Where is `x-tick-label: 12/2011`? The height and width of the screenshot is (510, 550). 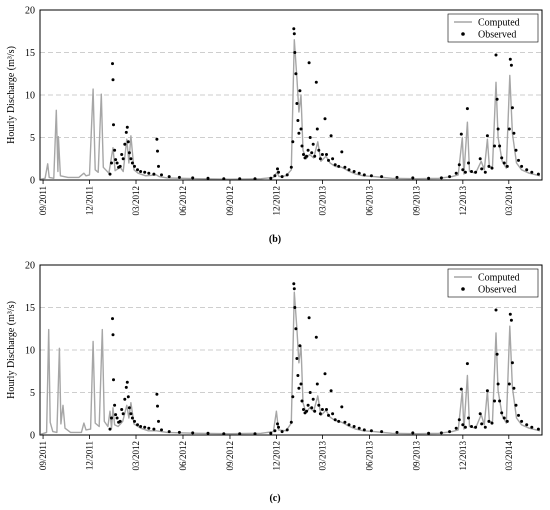
x-tick-label: 12/2011 is located at coordinates (90, 200).